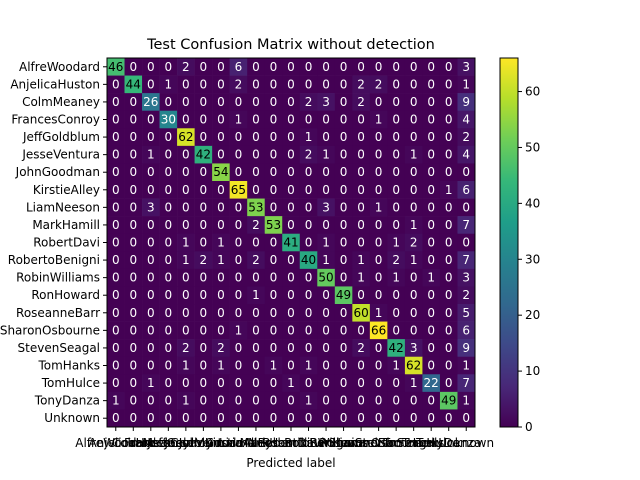 The height and width of the screenshot is (480, 640). What do you see at coordinates (274, 443) in the screenshot?
I see `x-tick-label: MarkHamill` at bounding box center [274, 443].